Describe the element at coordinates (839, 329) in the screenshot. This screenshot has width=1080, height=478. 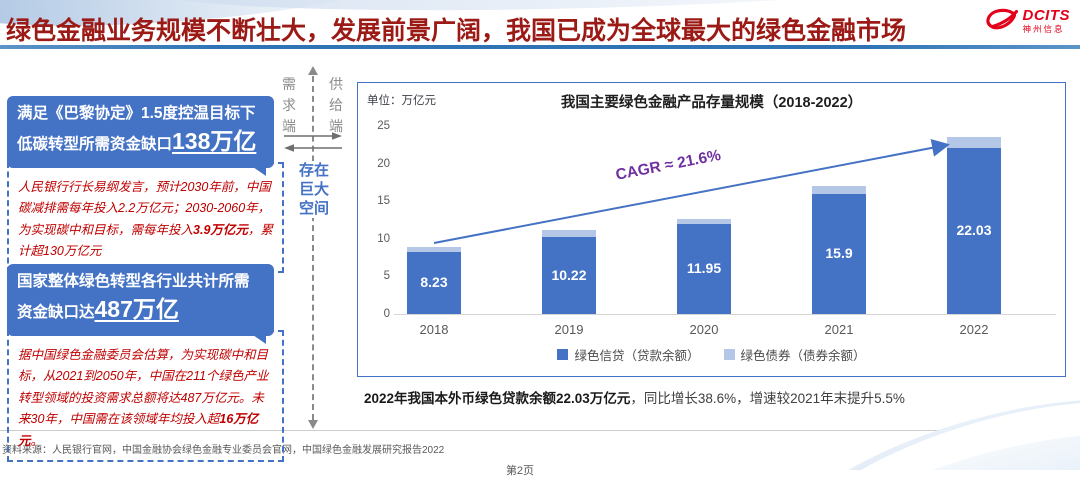
I see `x-axis-label: 2021` at that location.